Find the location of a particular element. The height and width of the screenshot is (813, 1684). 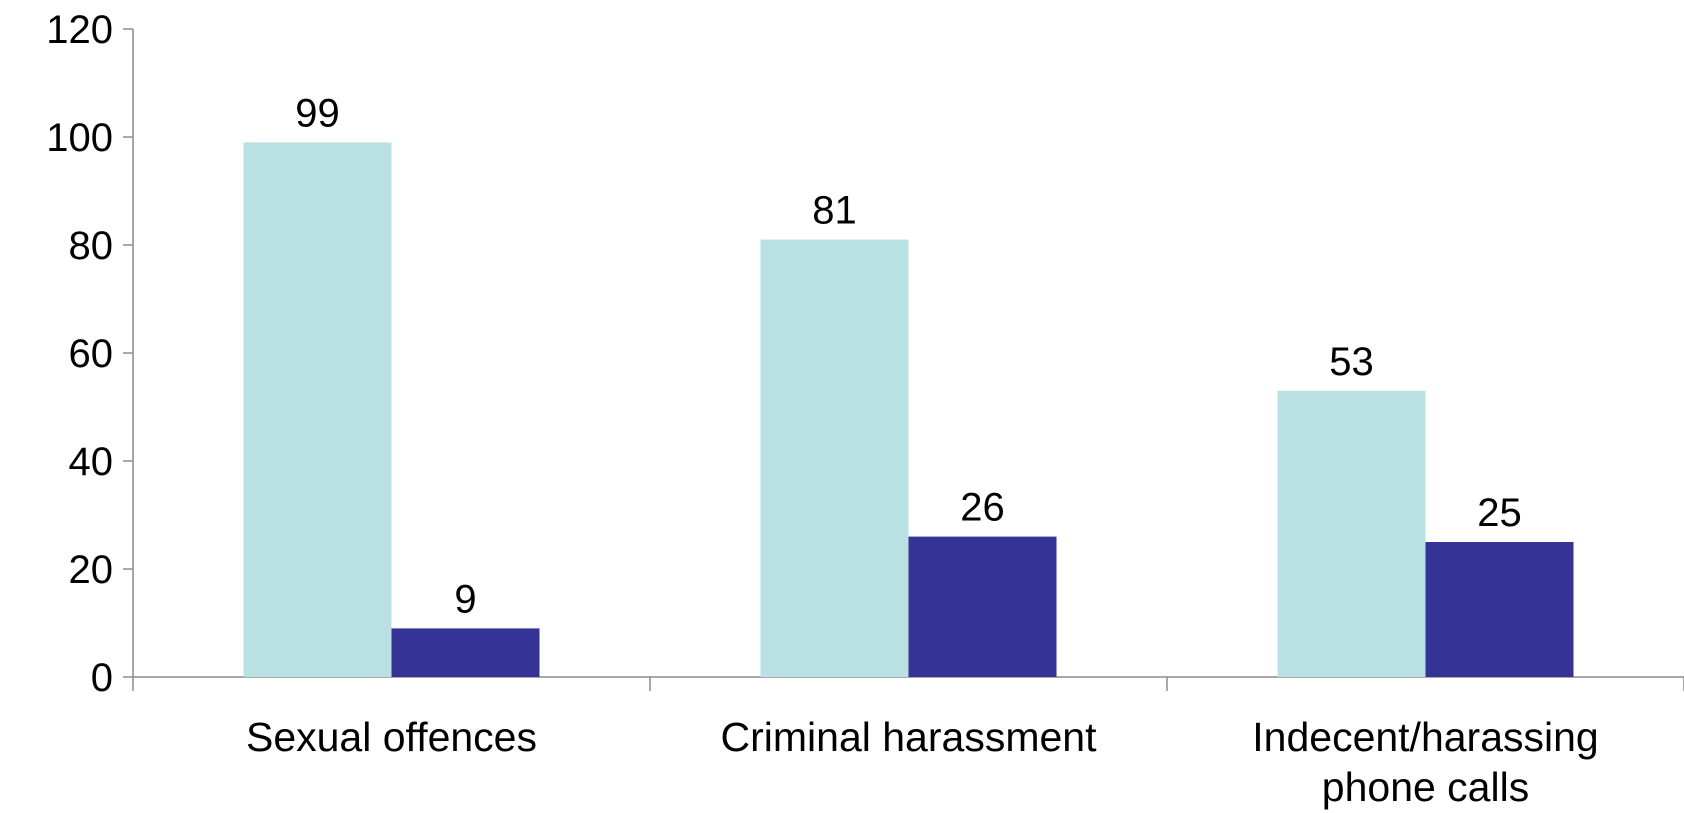

data-label: 26 is located at coordinates (982, 508).